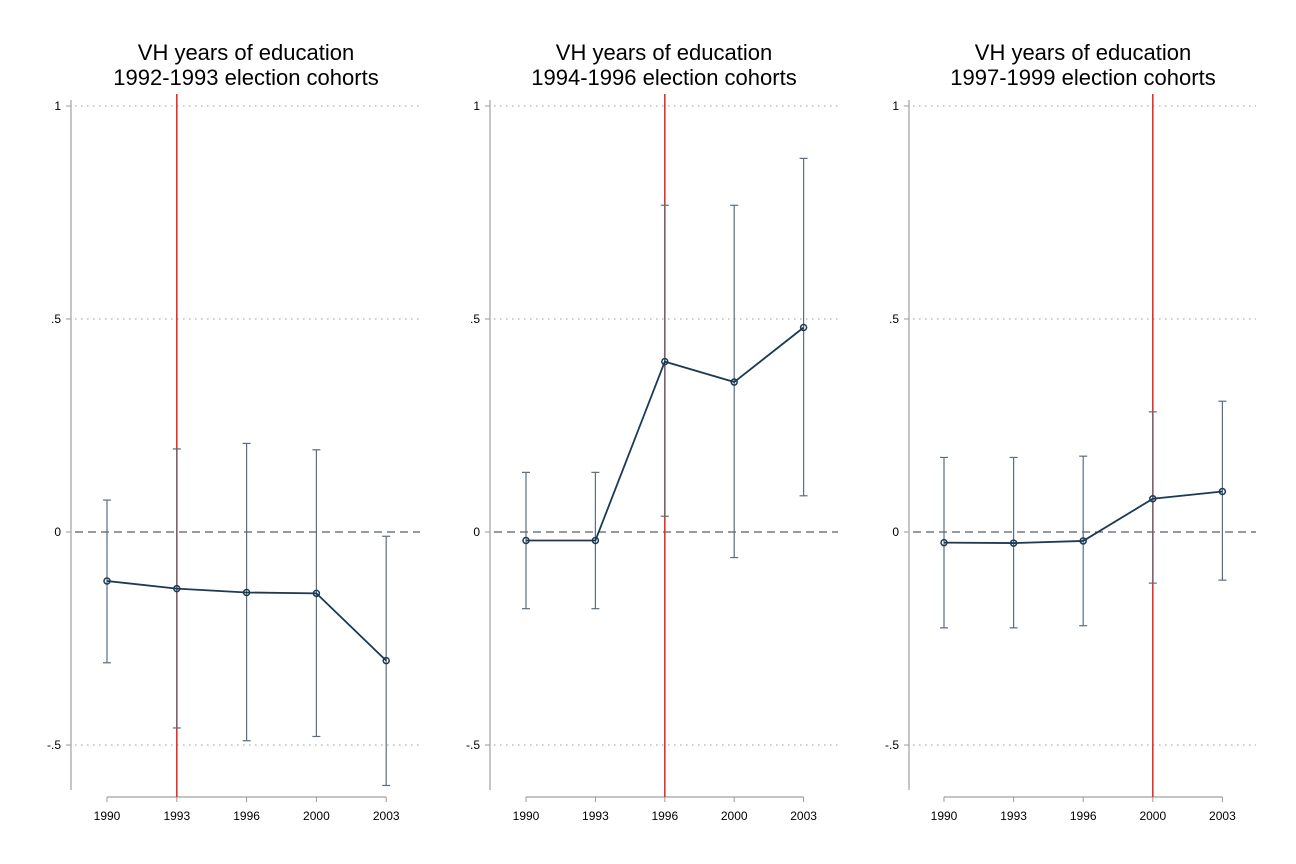 The image size is (1296, 864). I want to click on chart-title: 1994-1996 election cohorts, so click(663, 77).